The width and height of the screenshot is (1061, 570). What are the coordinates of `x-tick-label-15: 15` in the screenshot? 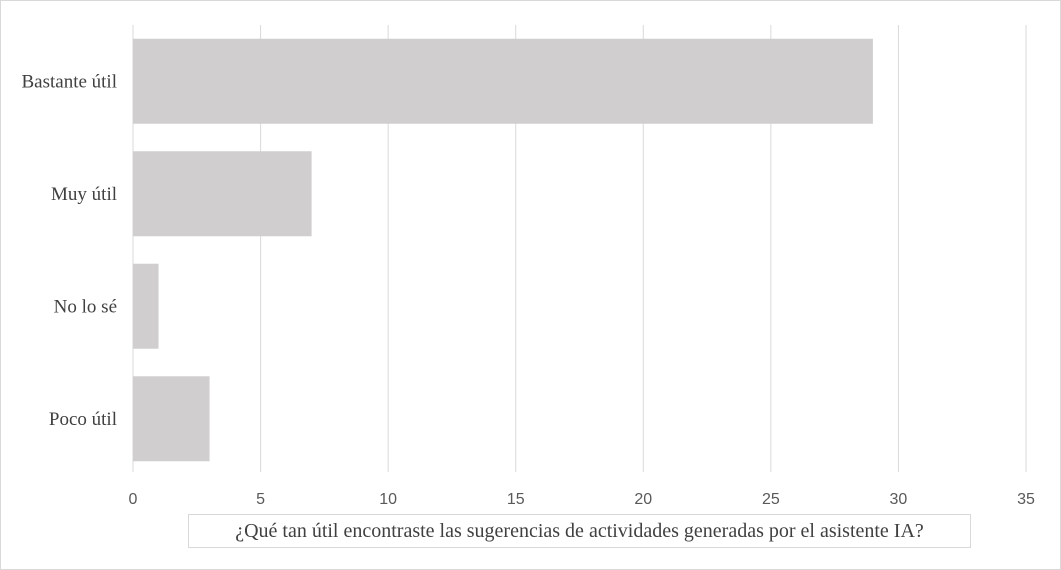 It's located at (516, 499).